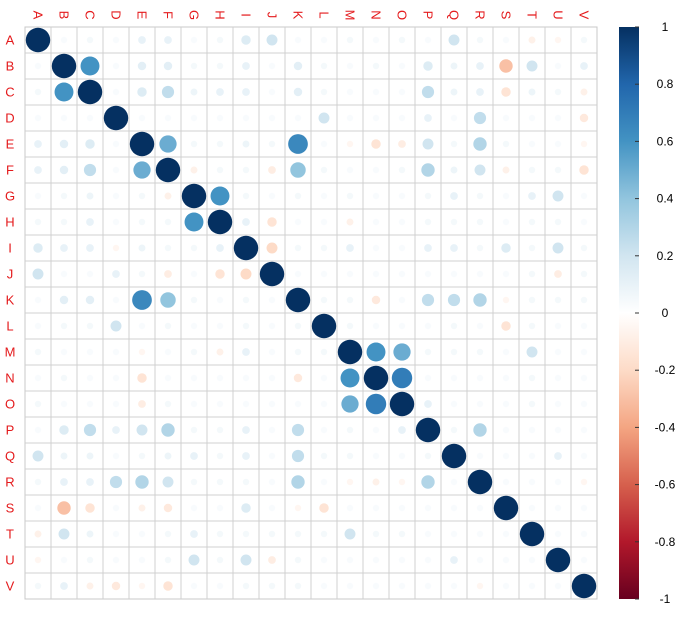 This screenshot has height=621, width=682. I want to click on cell-Q-A, so click(38, 456).